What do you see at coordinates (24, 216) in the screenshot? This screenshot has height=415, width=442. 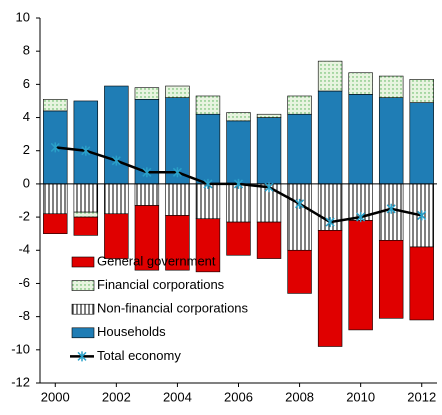 I see `y-tick-label: -2` at bounding box center [24, 216].